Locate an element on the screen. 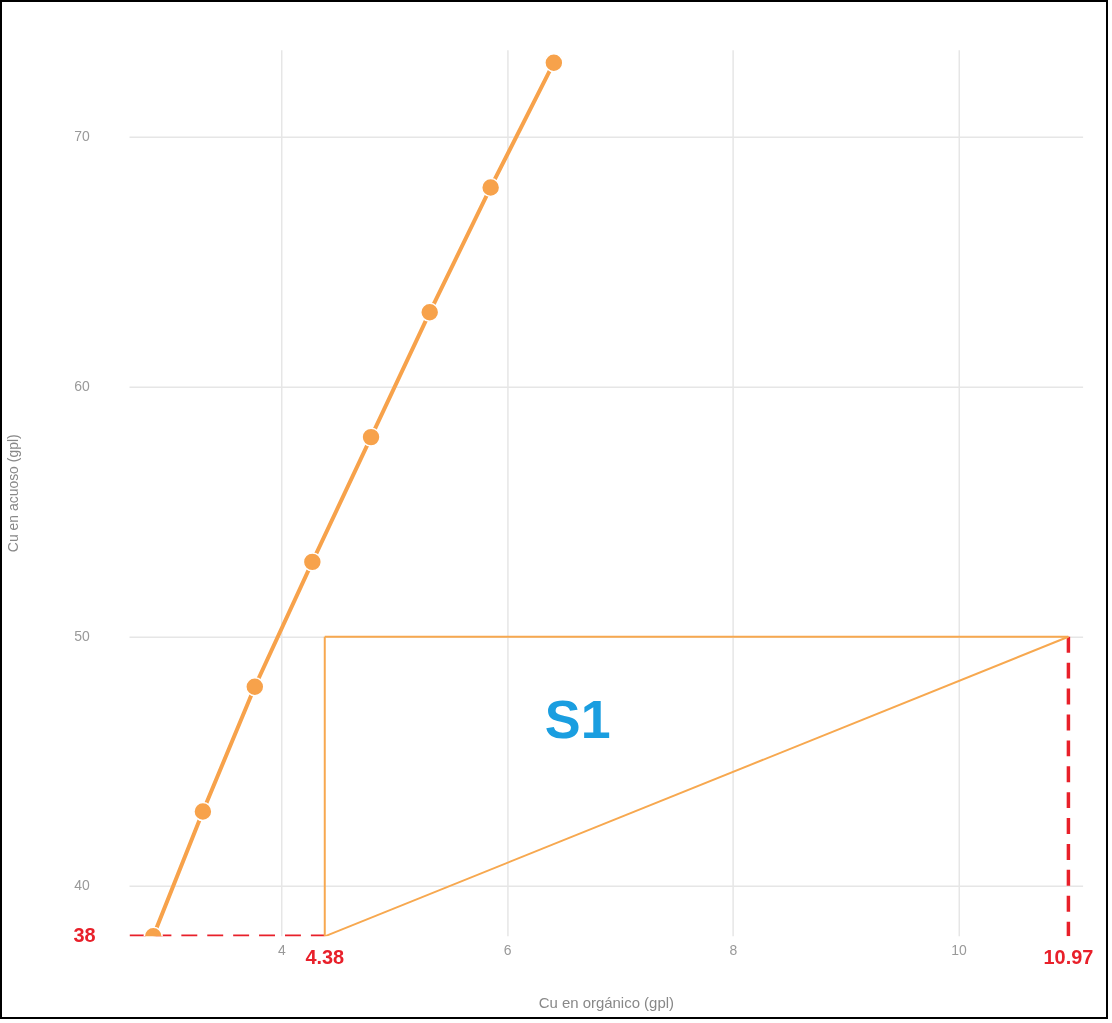  y-tick-label: 50 is located at coordinates (82, 635).